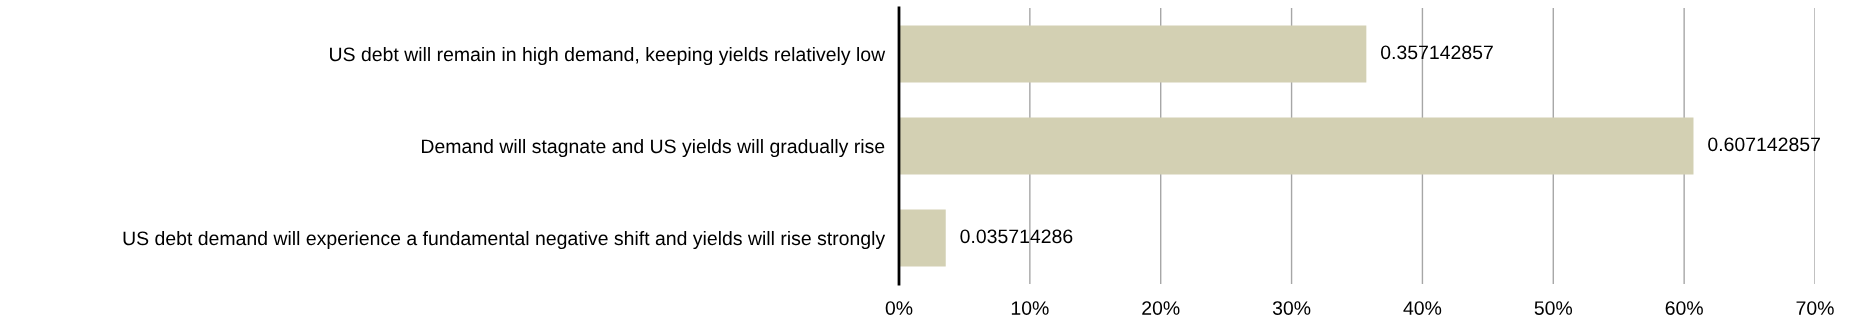 Image resolution: width=1850 pixels, height=329 pixels. Describe the element at coordinates (1291, 308) in the screenshot. I see `x-tick-label: 30%` at that location.